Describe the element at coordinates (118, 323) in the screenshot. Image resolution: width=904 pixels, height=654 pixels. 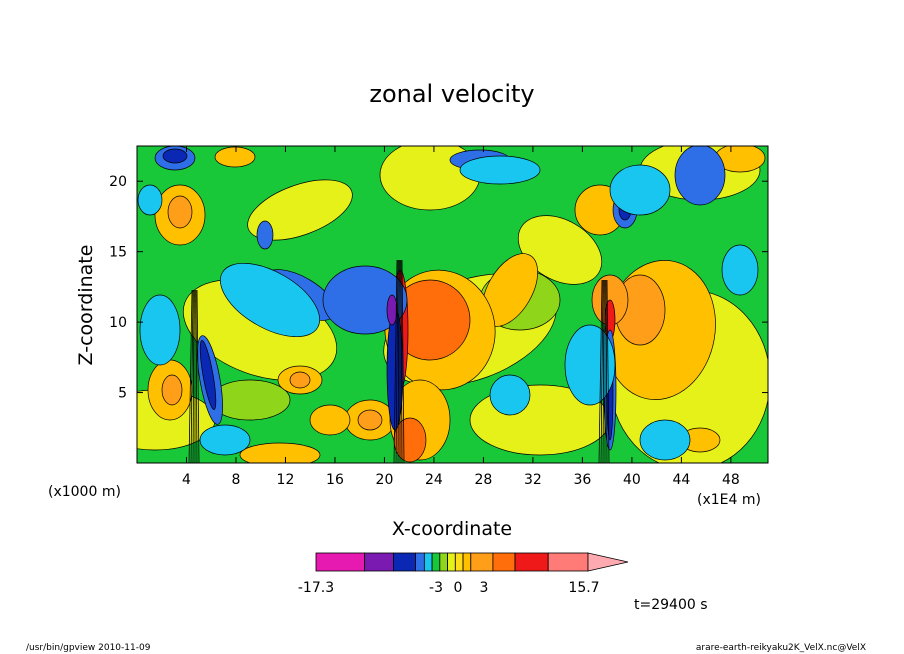
I see `y-tick-label: 10` at that location.